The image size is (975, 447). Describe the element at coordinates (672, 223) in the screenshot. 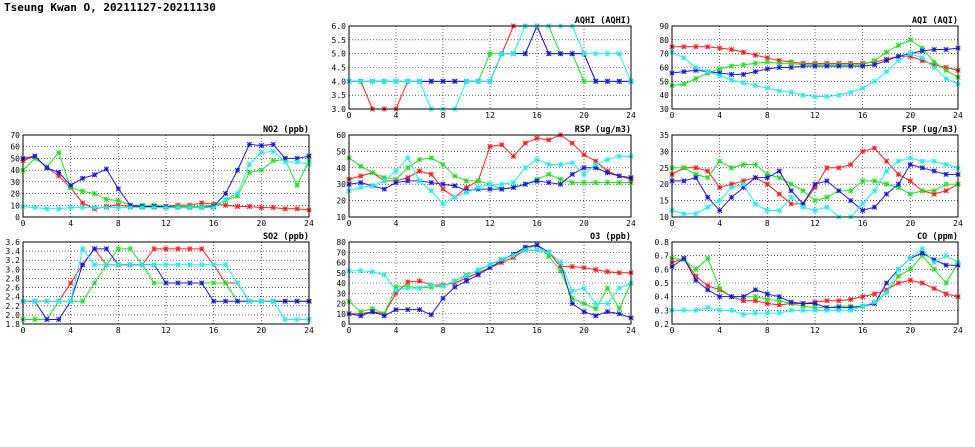

I see `fsp-xtick-label: 0` at that location.